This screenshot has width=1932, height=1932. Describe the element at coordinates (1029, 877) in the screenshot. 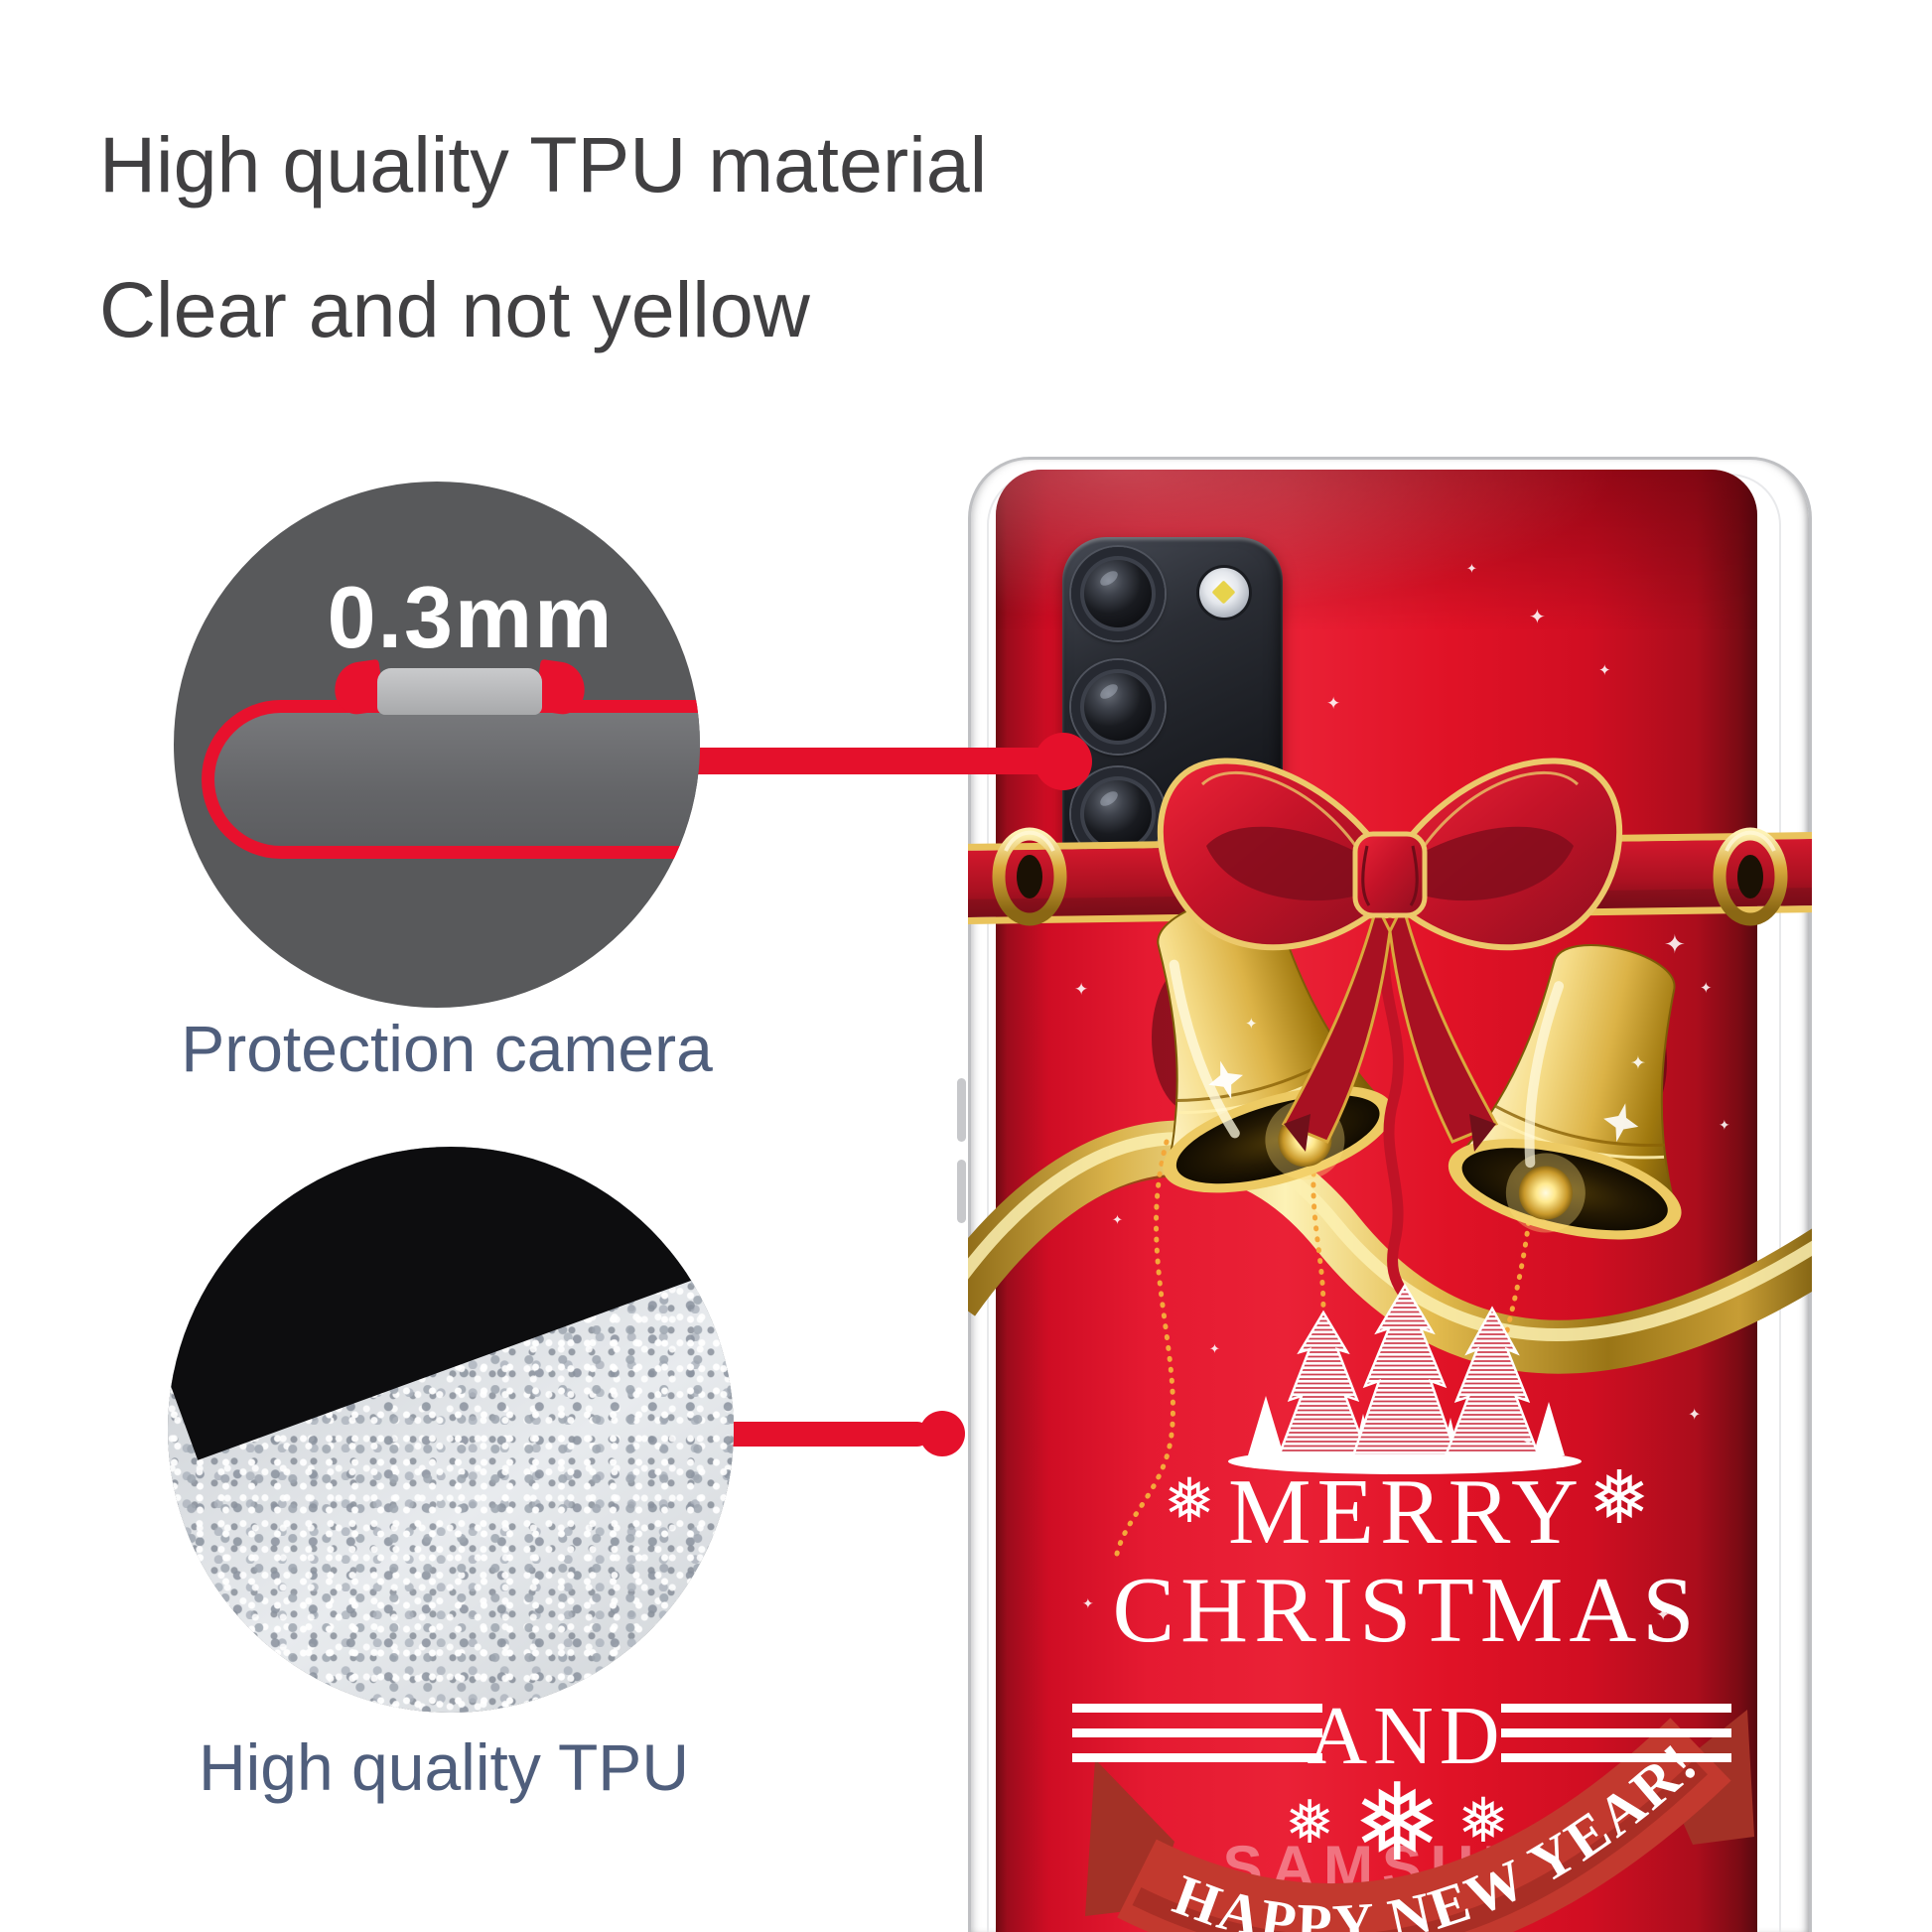

I see `eyelet-left` at that location.